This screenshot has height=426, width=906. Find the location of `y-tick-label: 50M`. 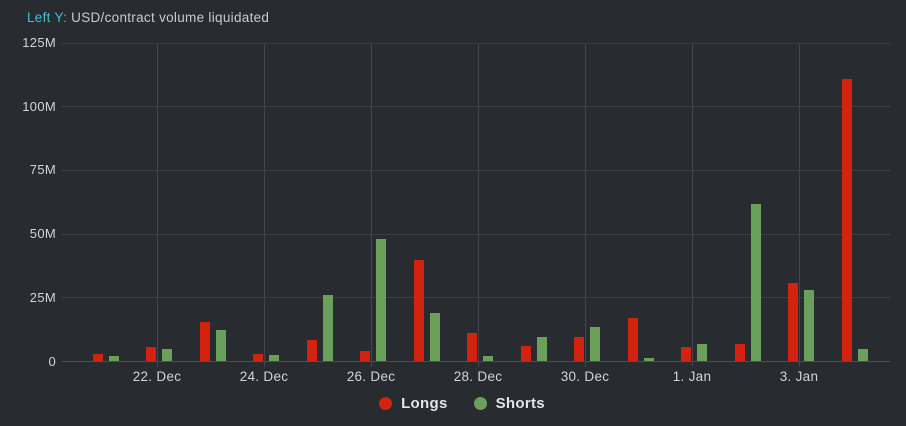

y-tick-label: 50M is located at coordinates (42, 234).